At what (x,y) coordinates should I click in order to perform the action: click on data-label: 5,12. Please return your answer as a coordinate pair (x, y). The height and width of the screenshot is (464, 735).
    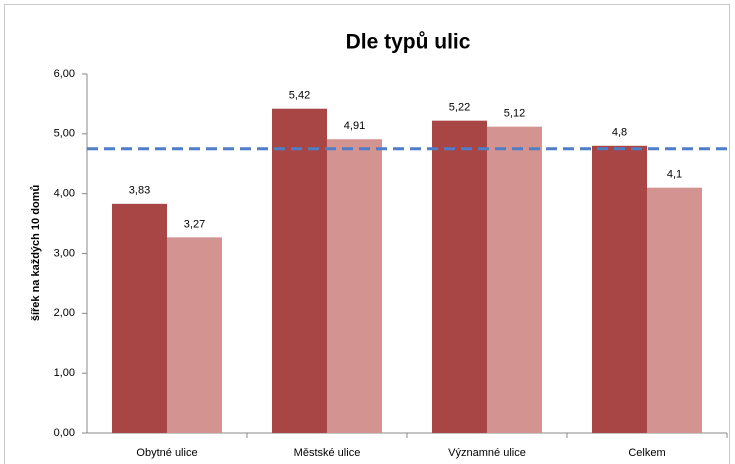
    Looking at the image, I should click on (514, 114).